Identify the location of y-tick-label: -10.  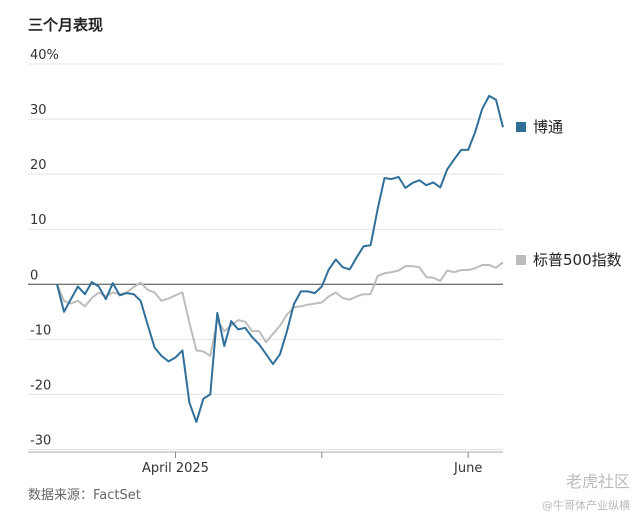
(40, 330).